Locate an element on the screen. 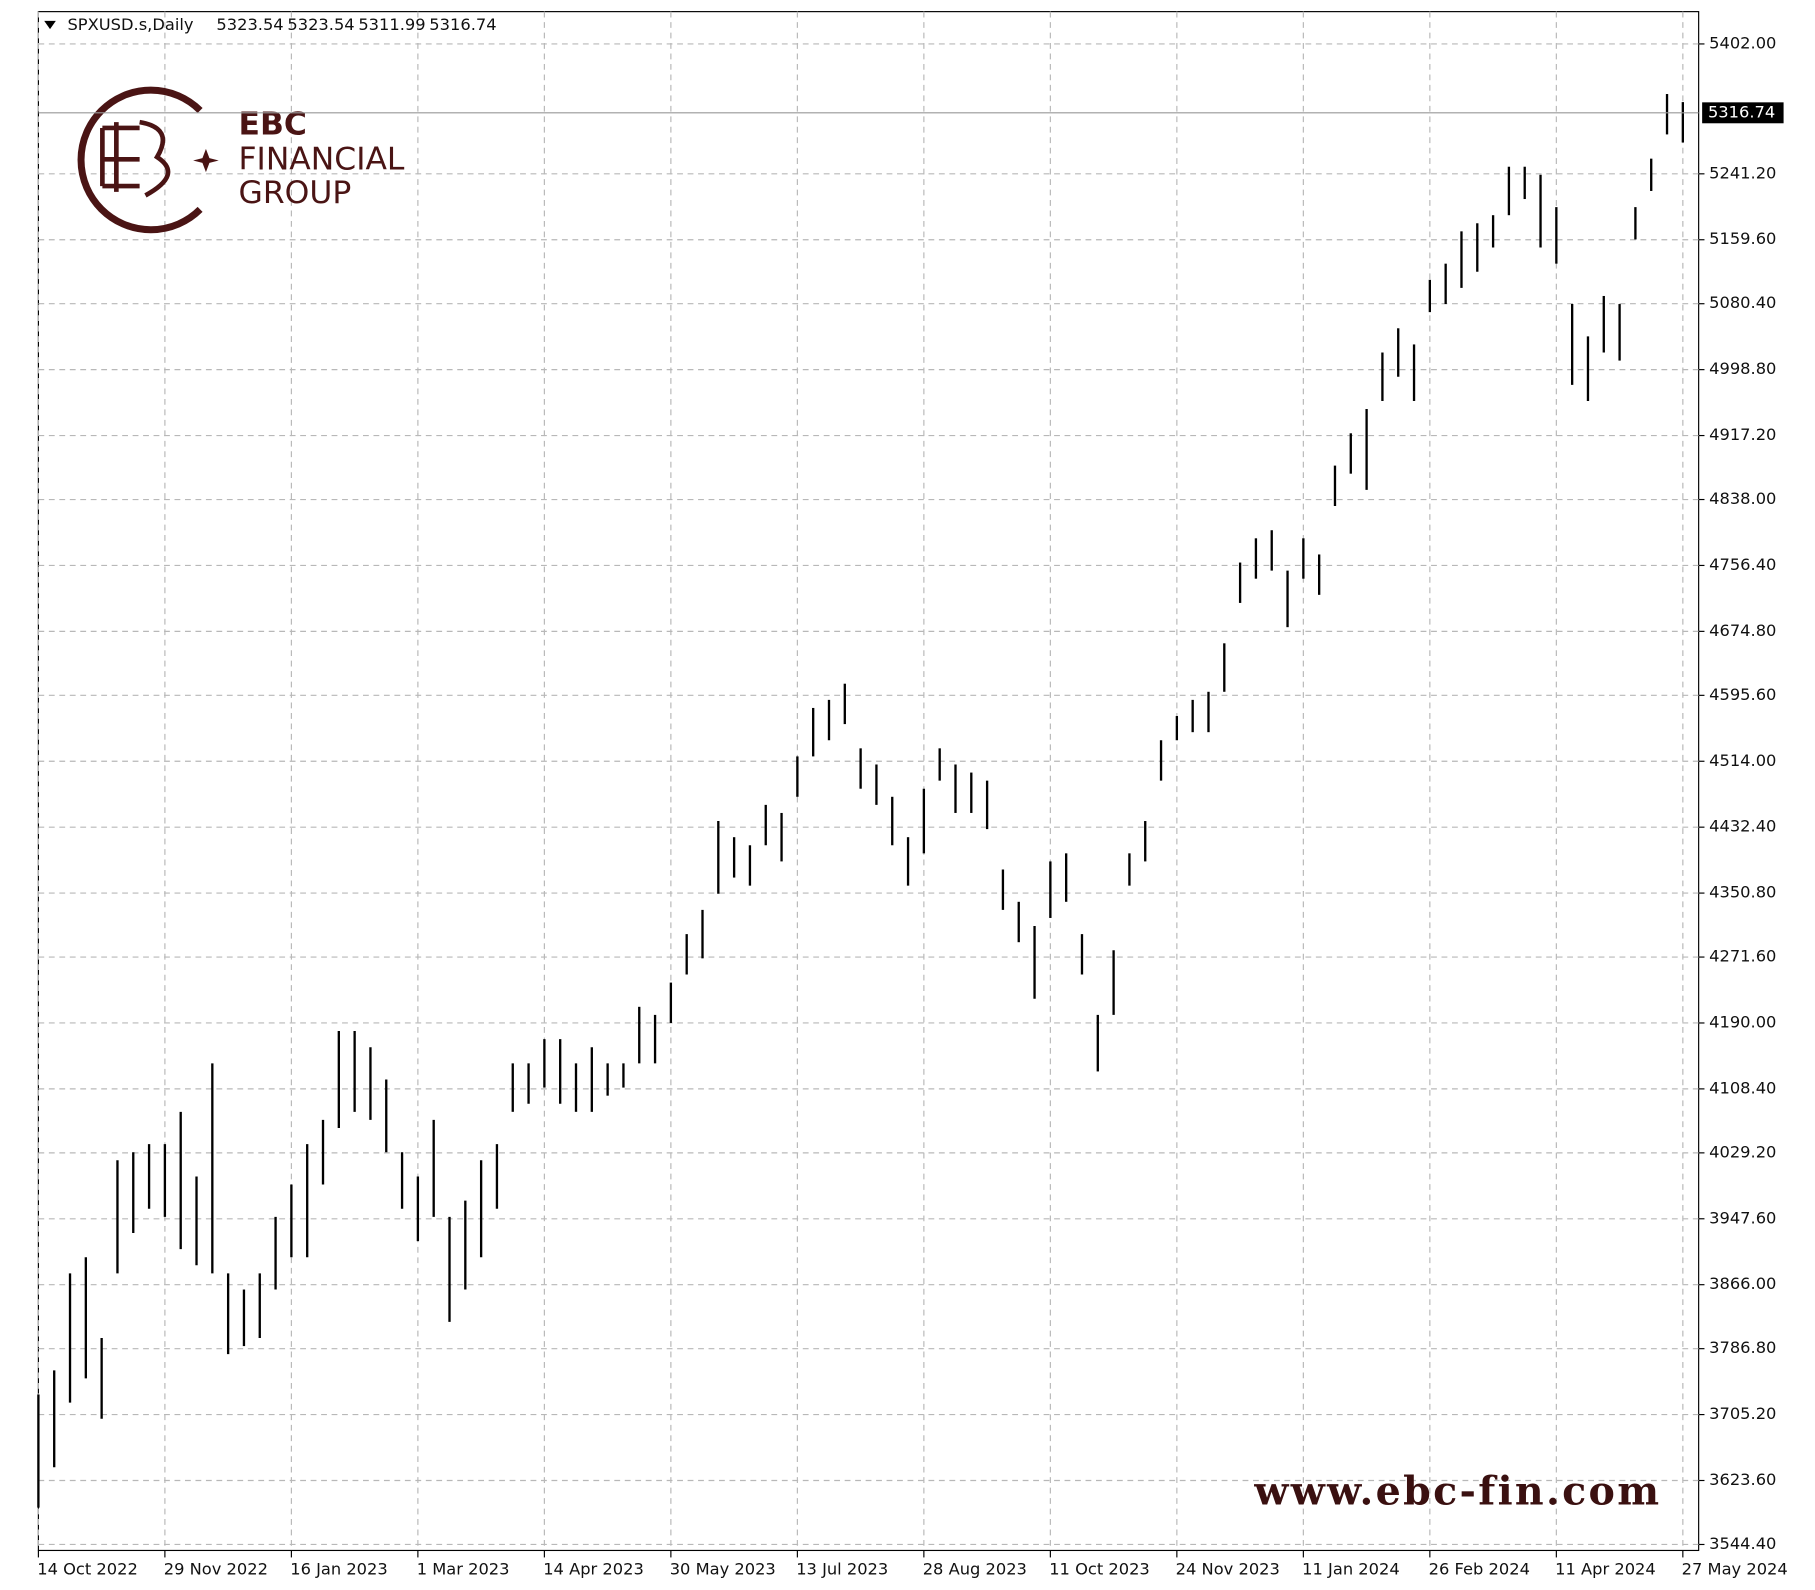  quote: 5323.54 5323.54 5311.99 5316.74 is located at coordinates (356, 24).